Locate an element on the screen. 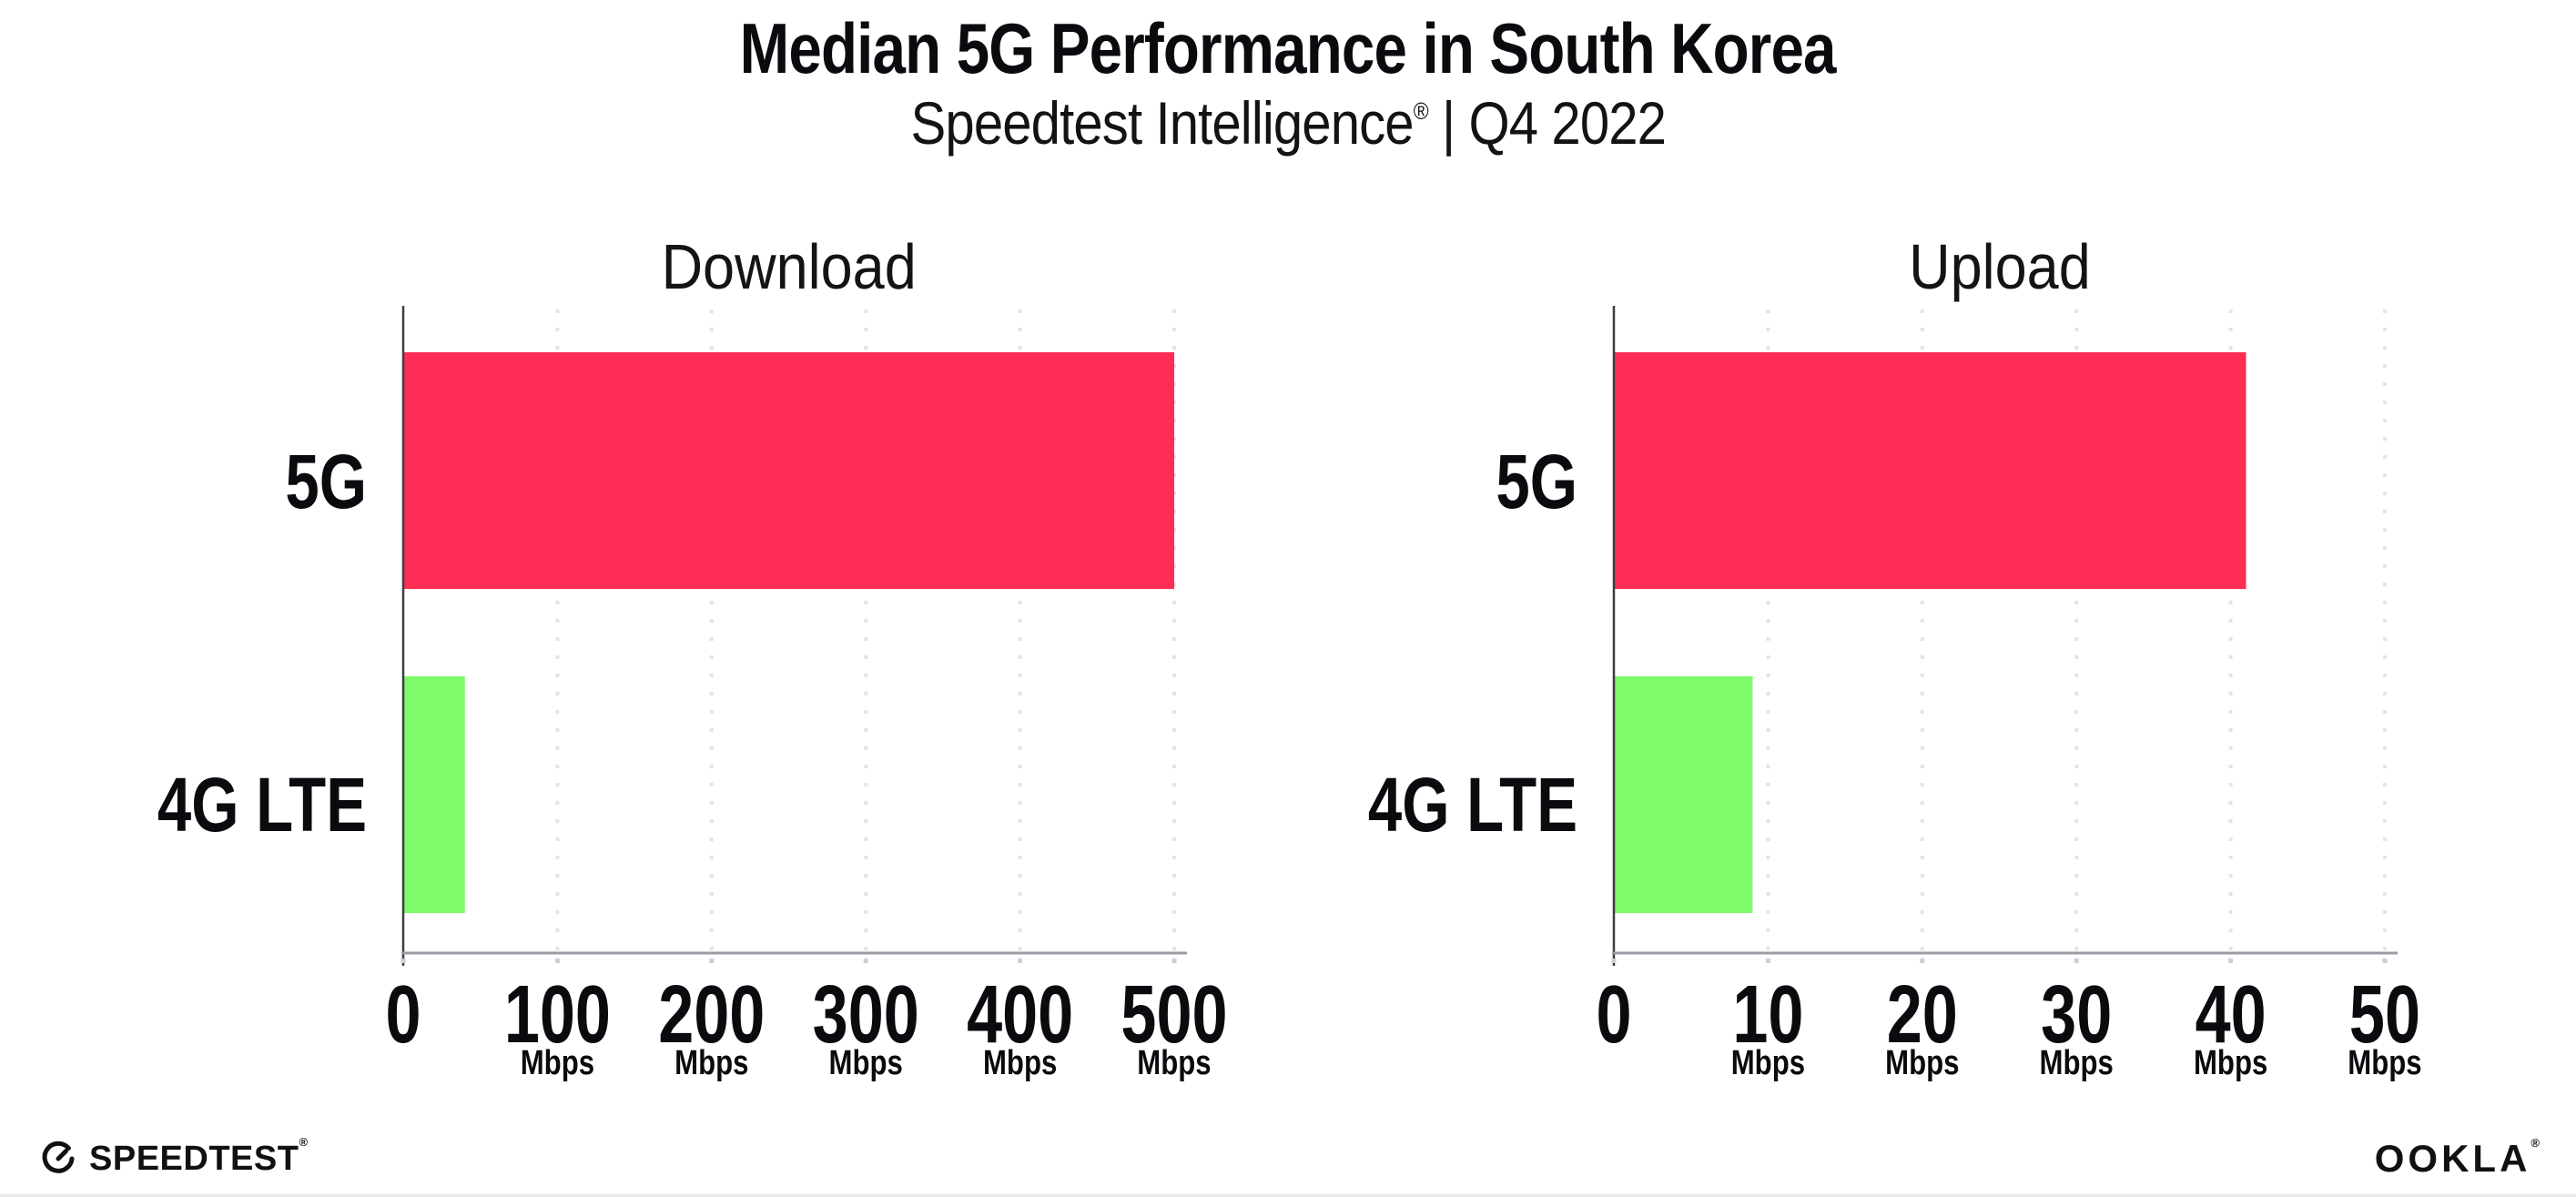 This screenshot has height=1197, width=2576. tick-label-500: 500 is located at coordinates (1174, 1015).